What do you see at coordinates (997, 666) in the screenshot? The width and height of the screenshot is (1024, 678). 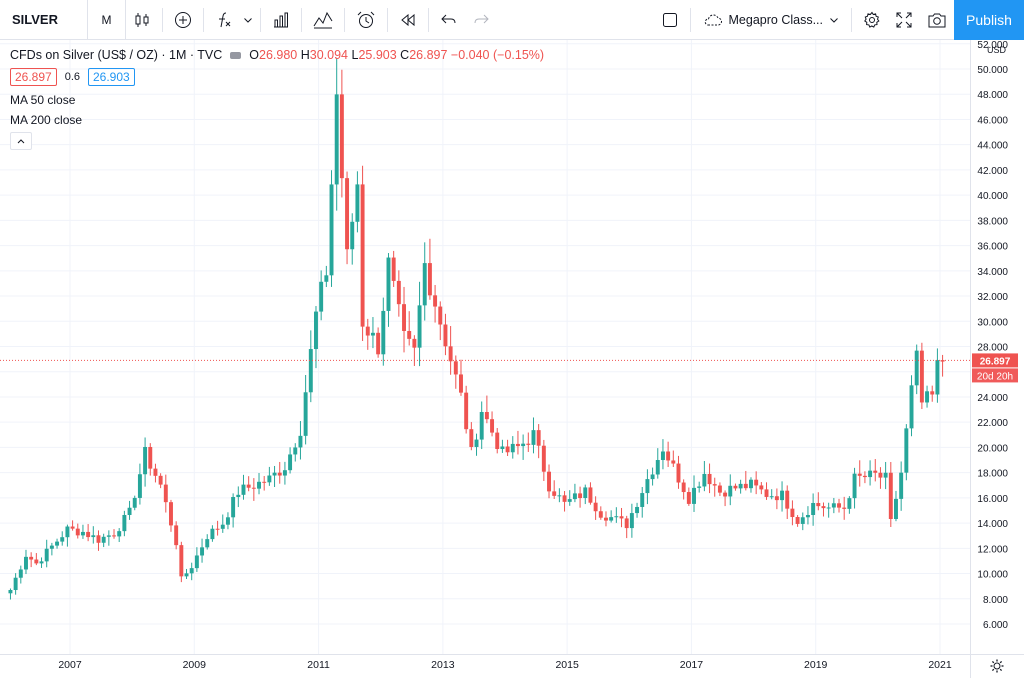 I see `scale-settings-icon` at bounding box center [997, 666].